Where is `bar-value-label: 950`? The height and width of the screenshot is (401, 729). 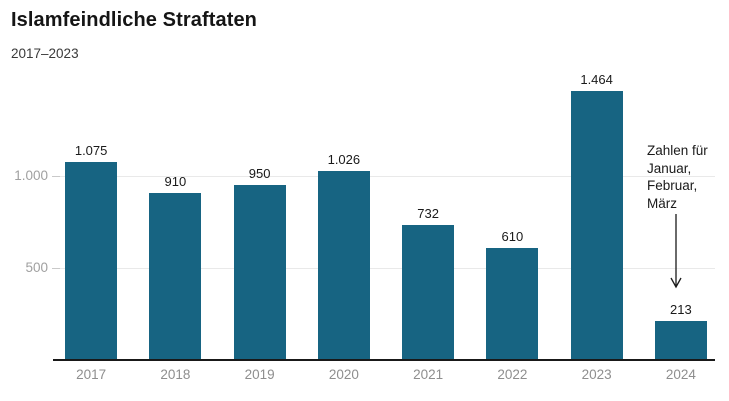
bar-value-label: 950 is located at coordinates (259, 174).